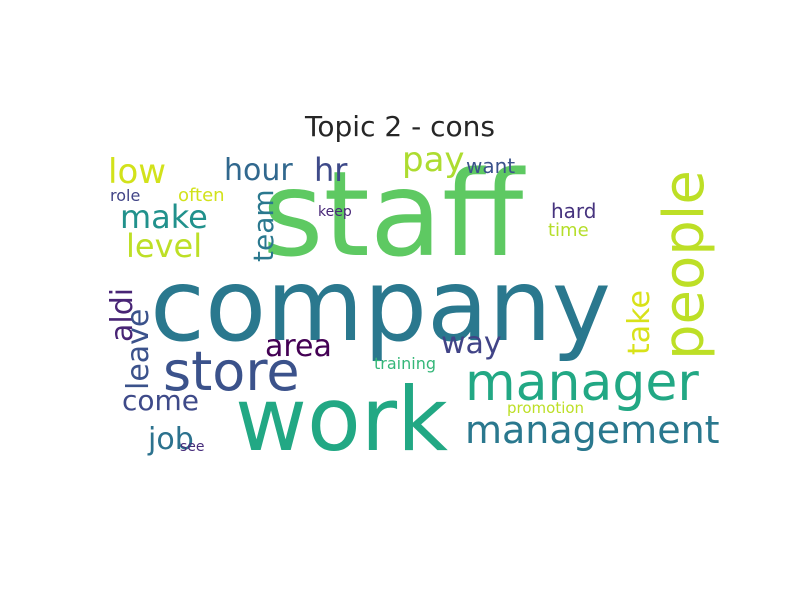 The image size is (800, 600). Describe the element at coordinates (545, 408) in the screenshot. I see `word-promotion: promotion` at that location.